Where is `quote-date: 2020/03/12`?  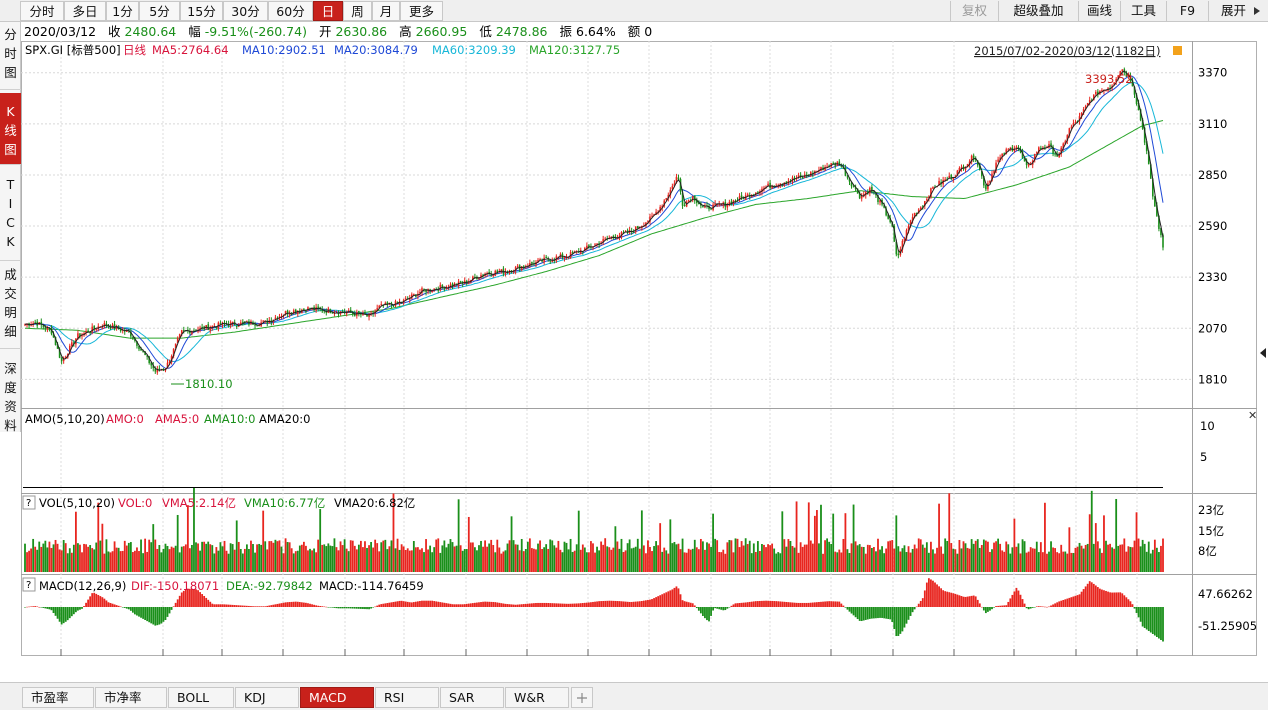 quote-date: 2020/03/12 is located at coordinates (60, 31).